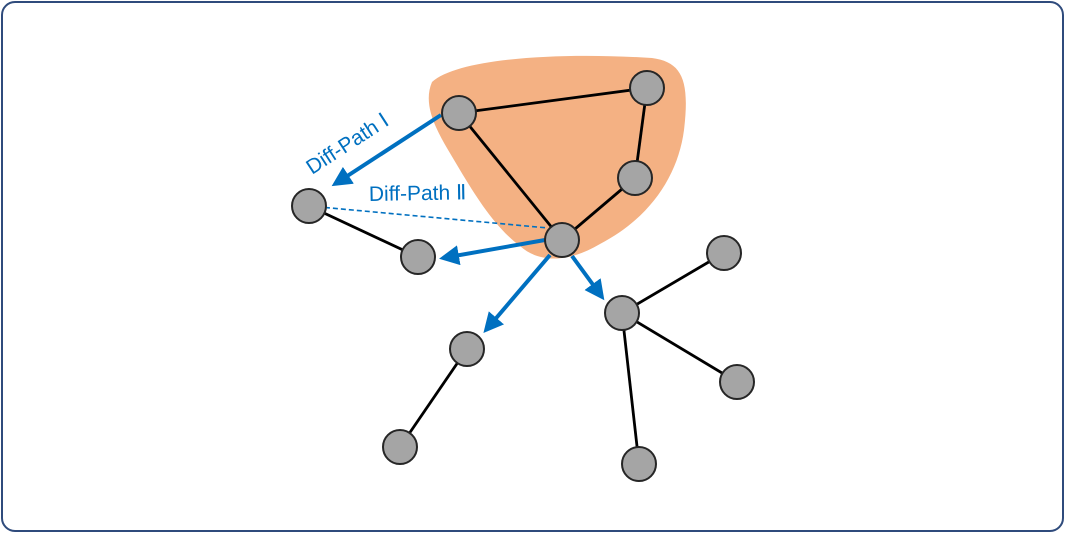 The width and height of the screenshot is (1065, 533). Describe the element at coordinates (428, 217) in the screenshot. I see `diff-path-2-line` at that location.